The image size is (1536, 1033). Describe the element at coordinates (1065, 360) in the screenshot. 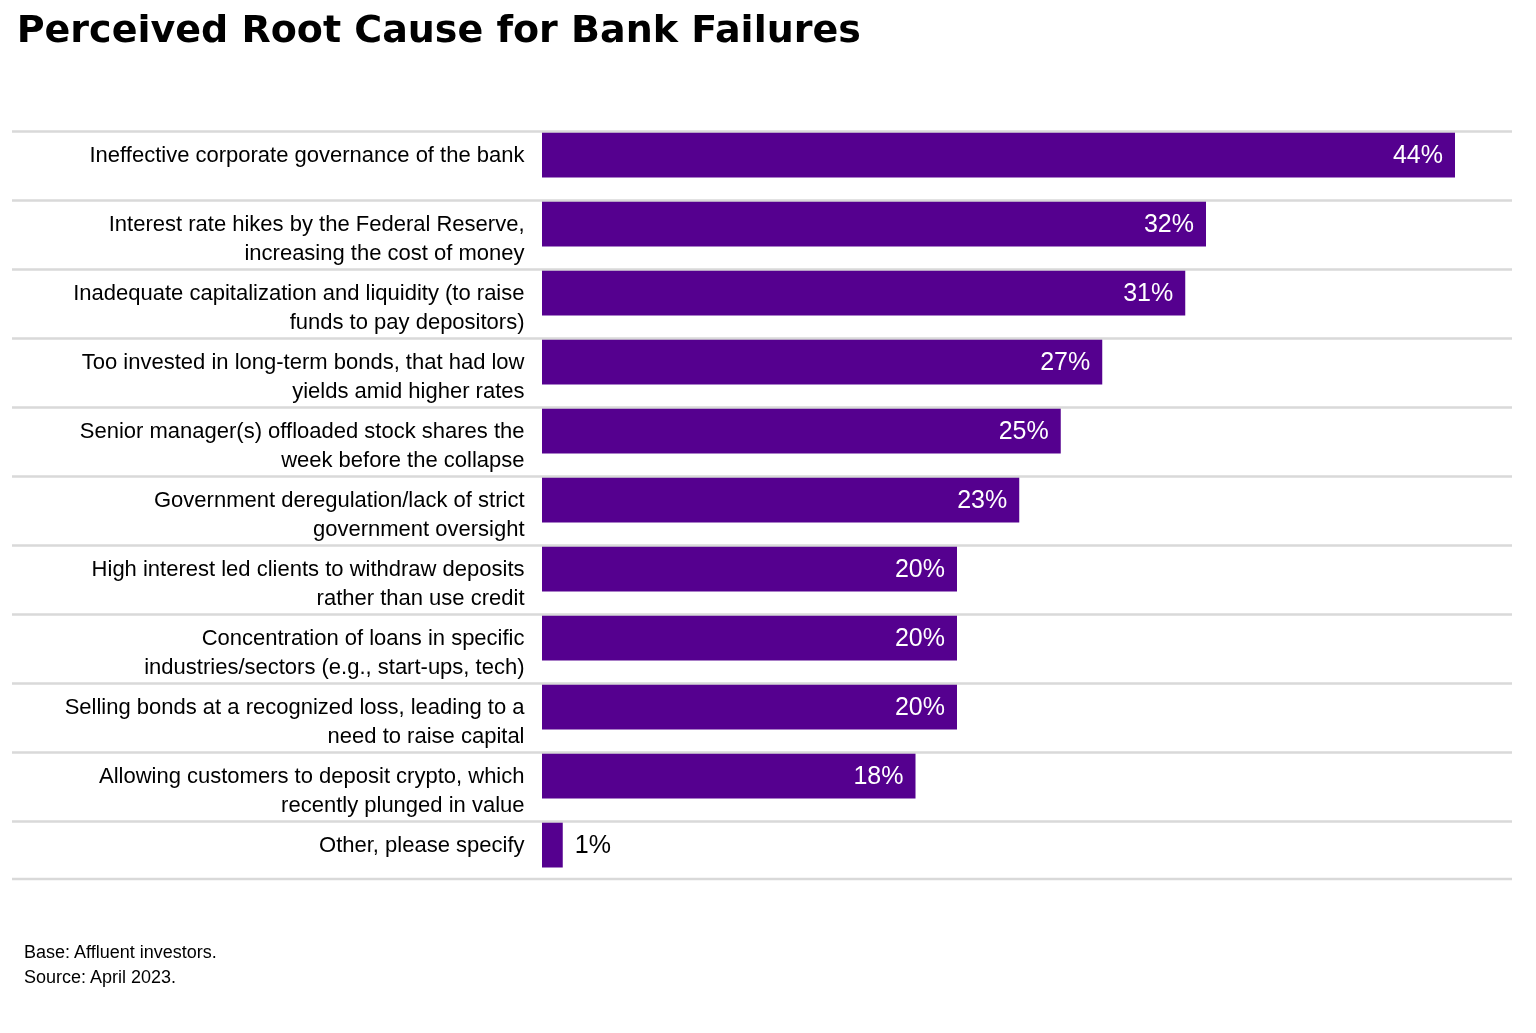

I see `data-label: 27%` at that location.